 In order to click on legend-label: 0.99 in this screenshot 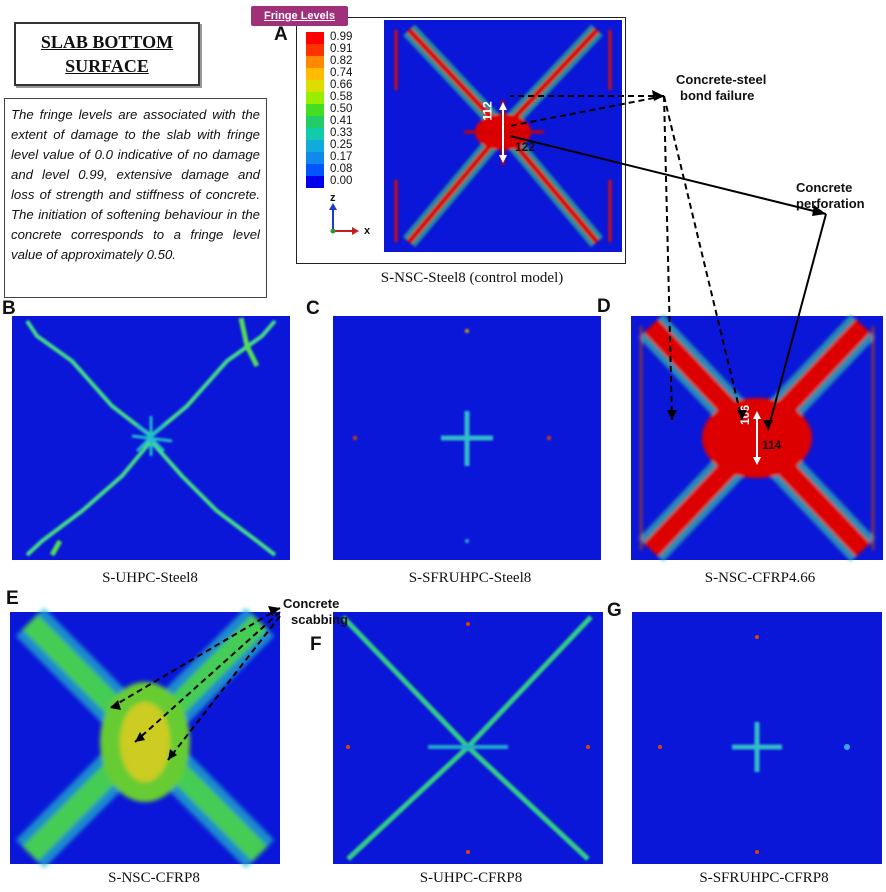, I will do `click(341, 37)`.